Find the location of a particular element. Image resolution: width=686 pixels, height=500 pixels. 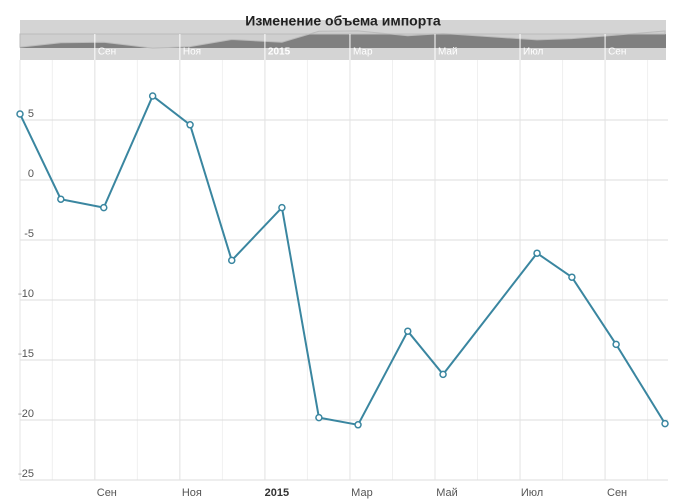

navigator-layer: Сен Ноя 2015 Мар Май Июл Сен is located at coordinates (342, 45).